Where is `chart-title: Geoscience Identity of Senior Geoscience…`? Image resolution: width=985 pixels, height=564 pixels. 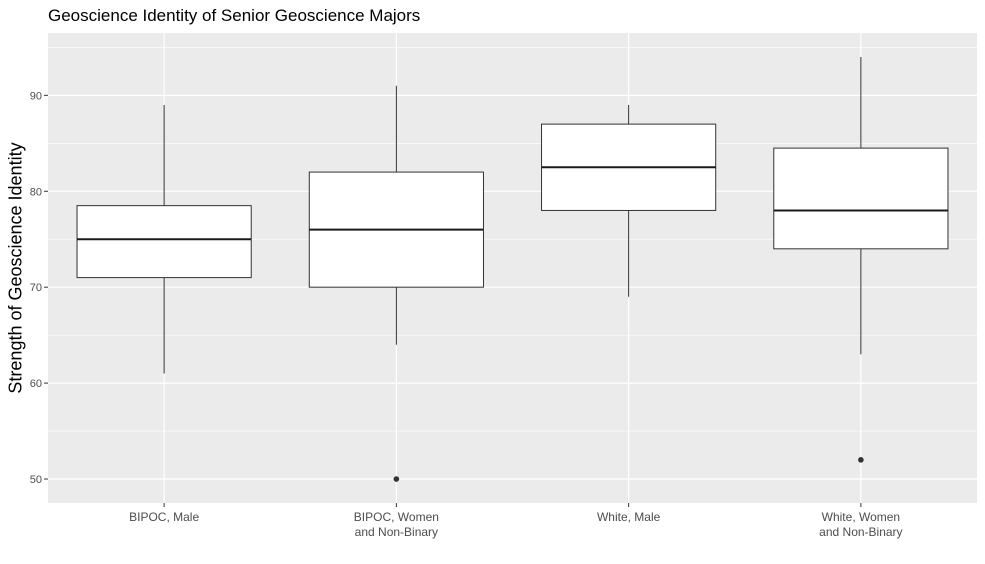 chart-title: Geoscience Identity of Senior Geoscience… is located at coordinates (234, 15).